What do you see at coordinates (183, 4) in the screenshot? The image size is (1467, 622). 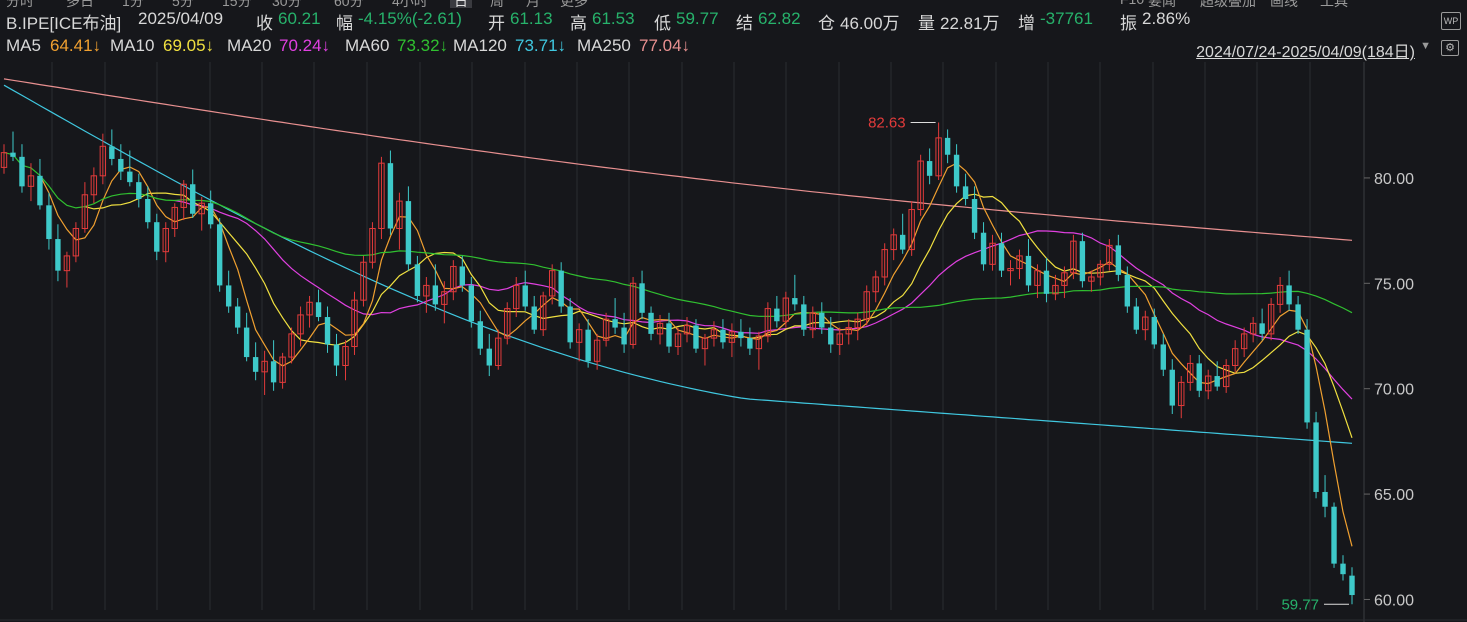 I see `period-tab: 5分` at bounding box center [183, 4].